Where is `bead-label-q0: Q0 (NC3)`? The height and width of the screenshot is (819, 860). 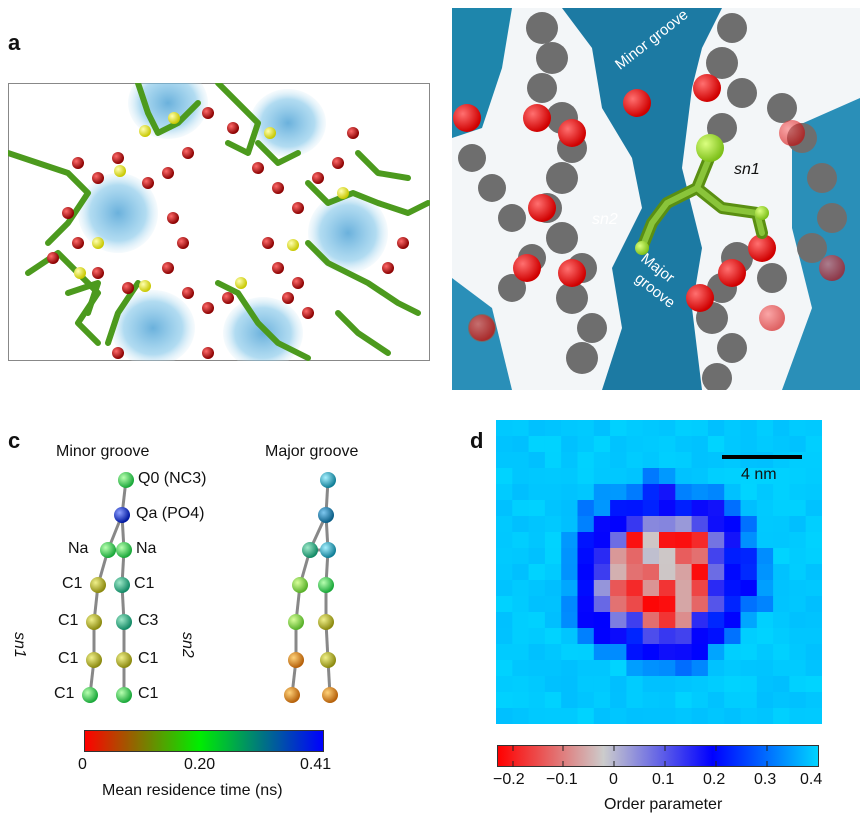 bead-label-q0: Q0 (NC3) is located at coordinates (172, 478).